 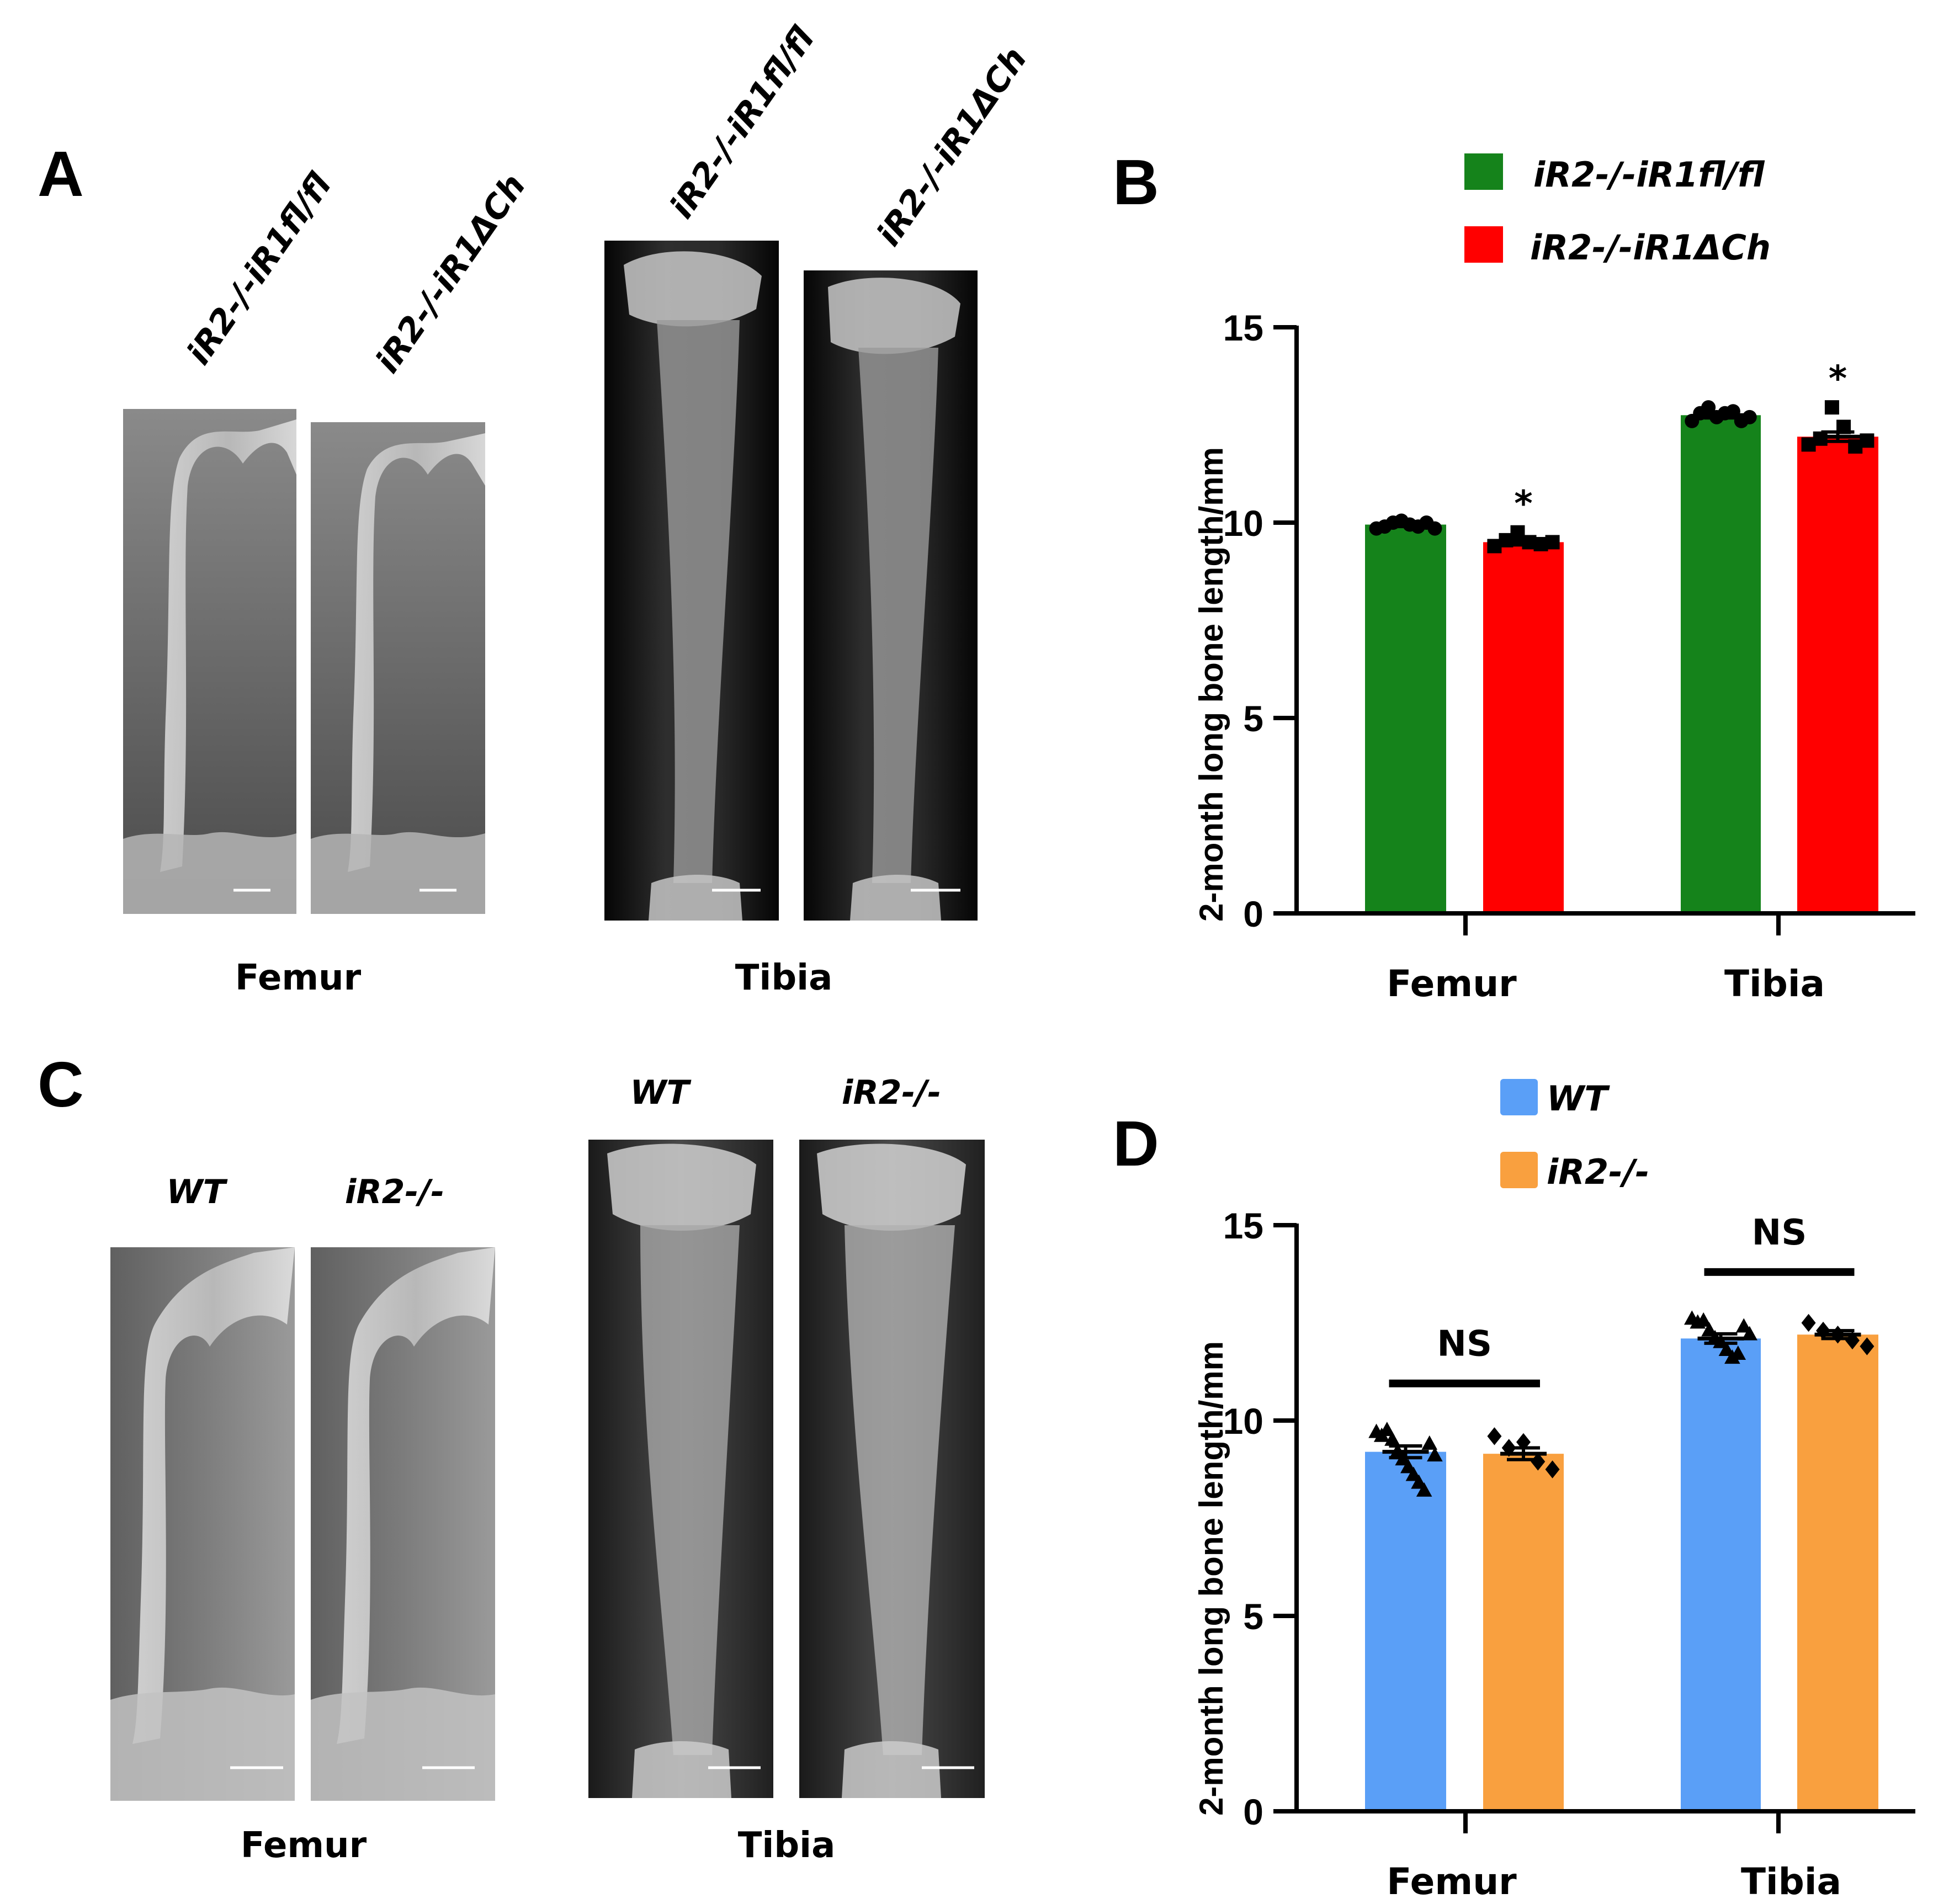 What do you see at coordinates (1136, 1143) in the screenshot?
I see `panel-label-d: D` at bounding box center [1136, 1143].